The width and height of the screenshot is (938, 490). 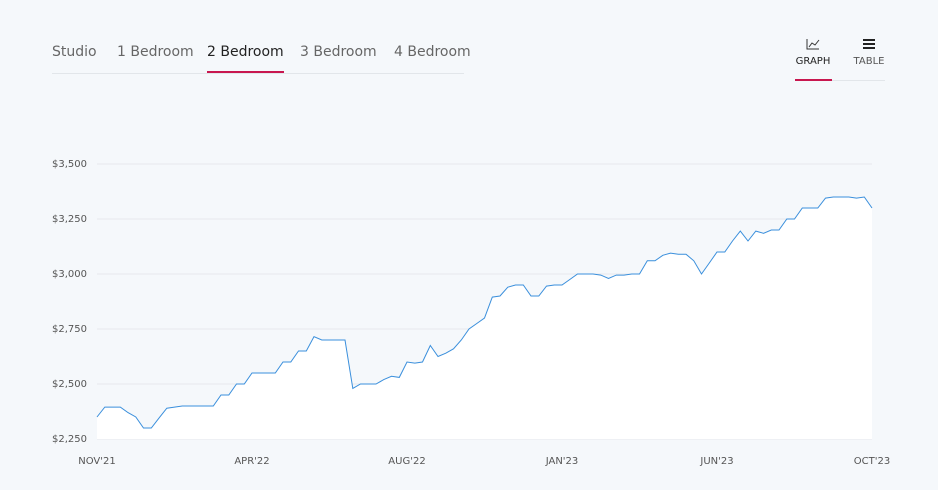 I want to click on active-tab-underline, so click(x=245, y=72).